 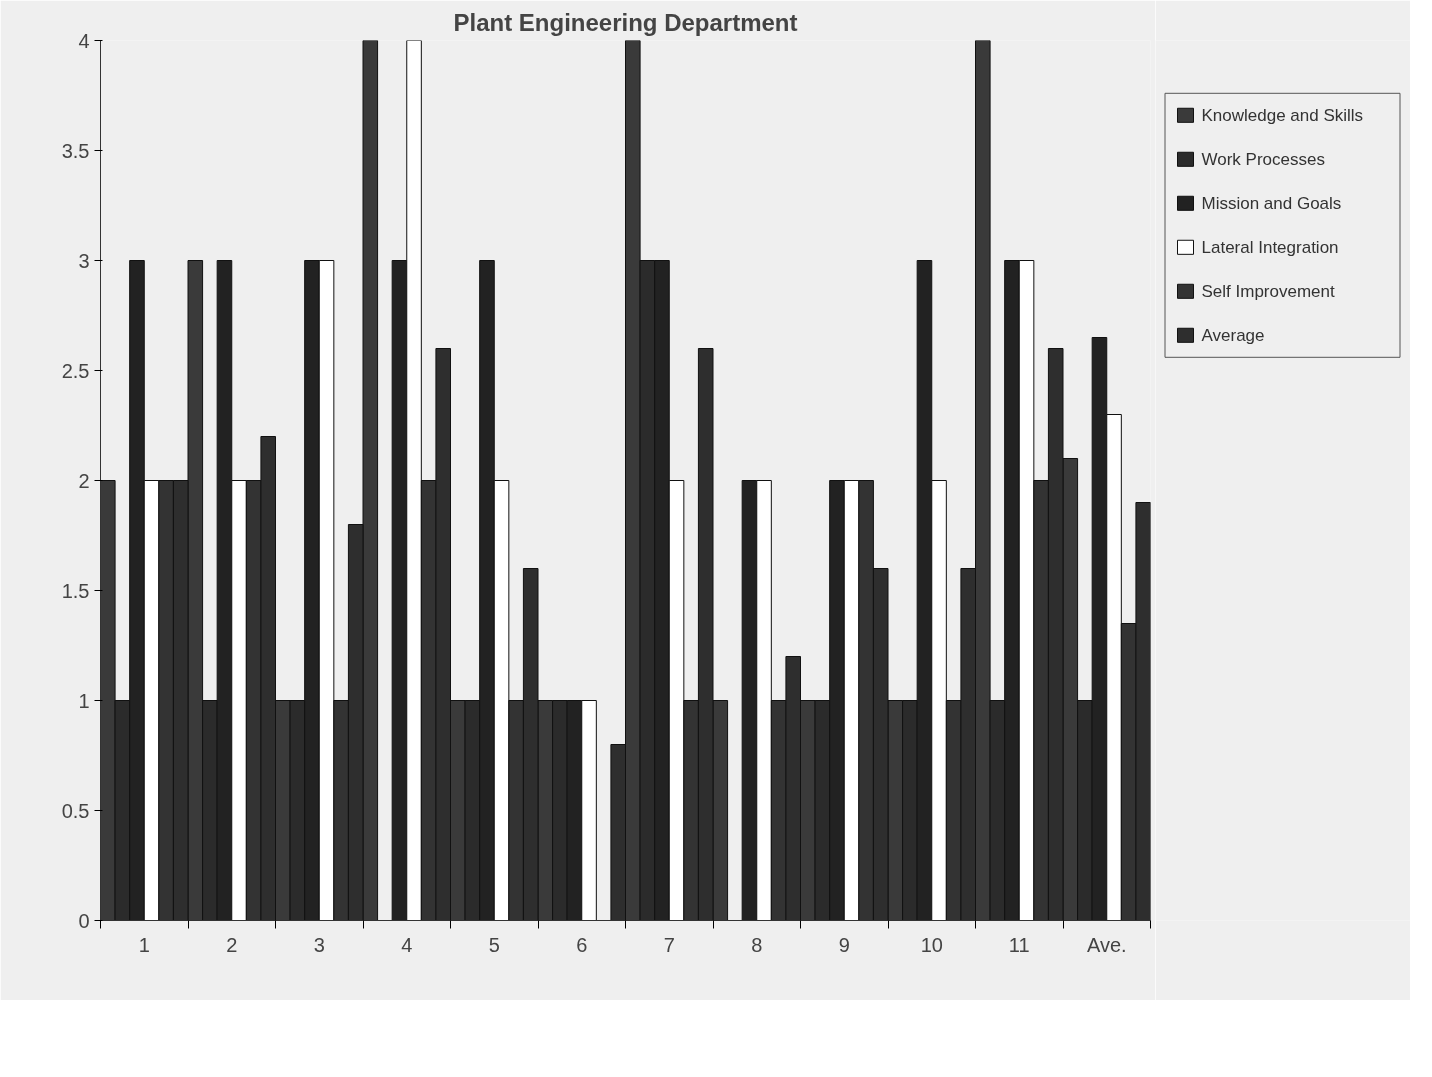 What do you see at coordinates (75, 810) in the screenshot?
I see `y-tick-label: 0.5` at bounding box center [75, 810].